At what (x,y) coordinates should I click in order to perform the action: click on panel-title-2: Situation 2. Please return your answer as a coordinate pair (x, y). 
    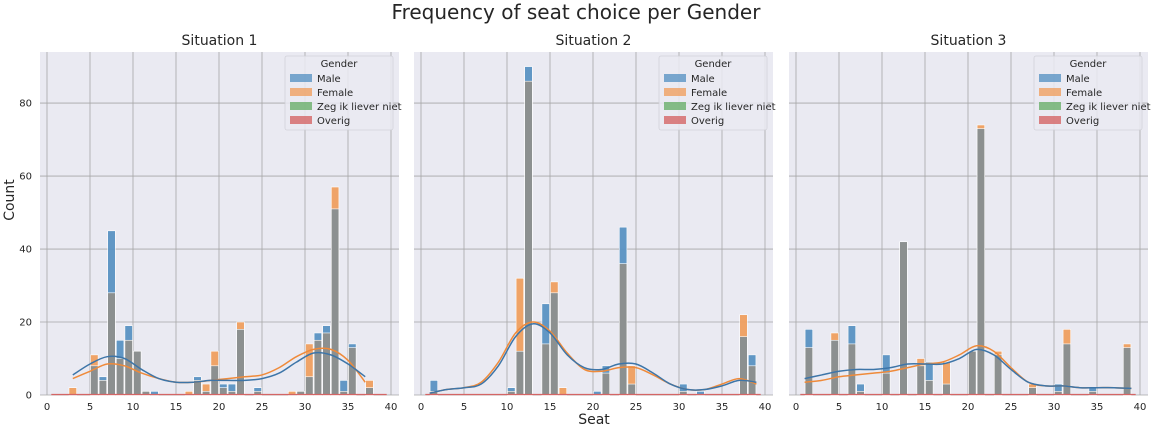
    Looking at the image, I should click on (594, 41).